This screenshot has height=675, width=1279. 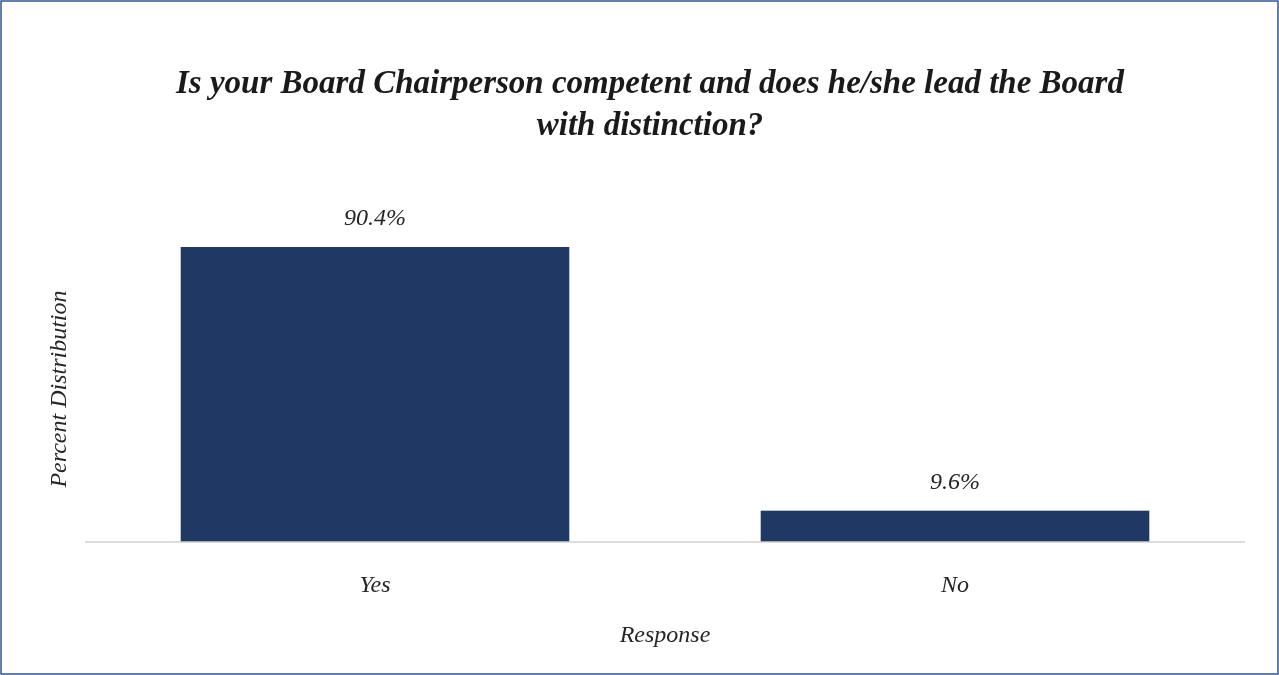 I want to click on x-tick-label: Yes, so click(x=375, y=584).